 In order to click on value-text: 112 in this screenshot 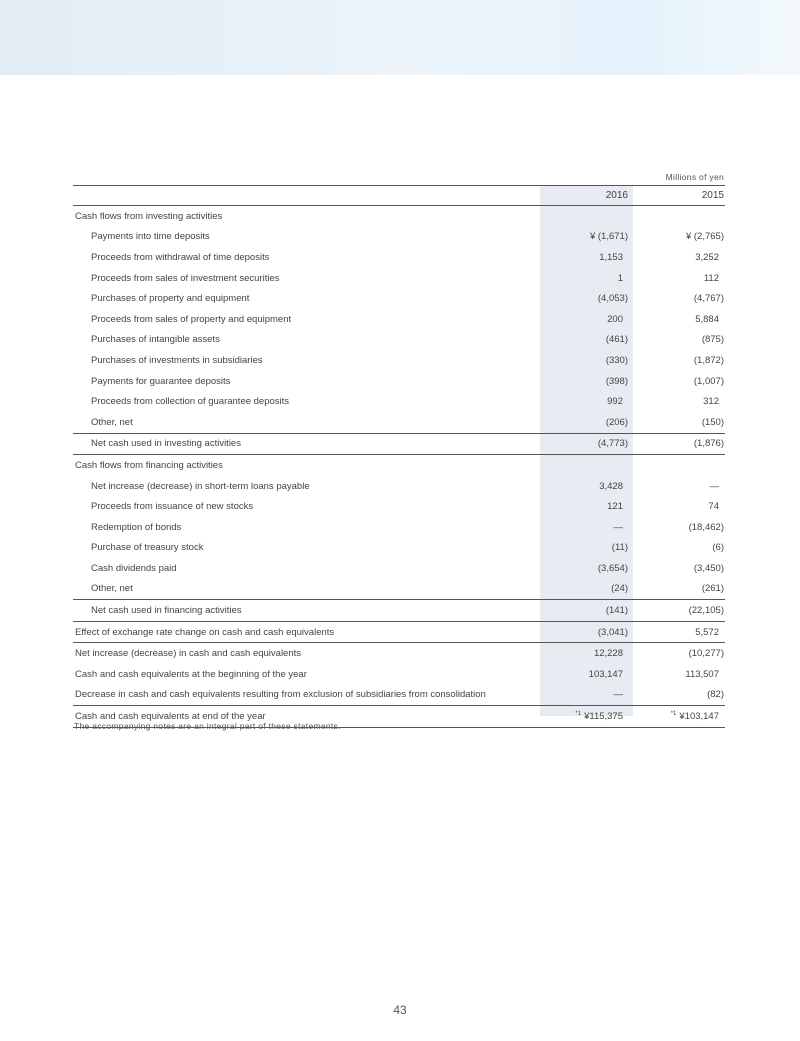, I will do `click(711, 278)`.